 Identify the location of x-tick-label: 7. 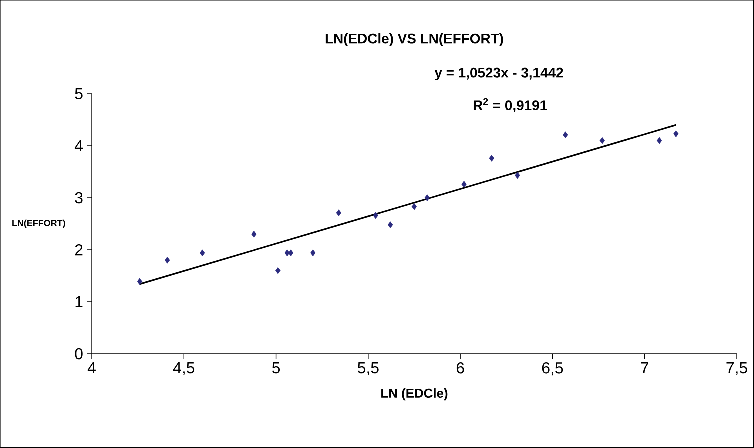
(644, 368).